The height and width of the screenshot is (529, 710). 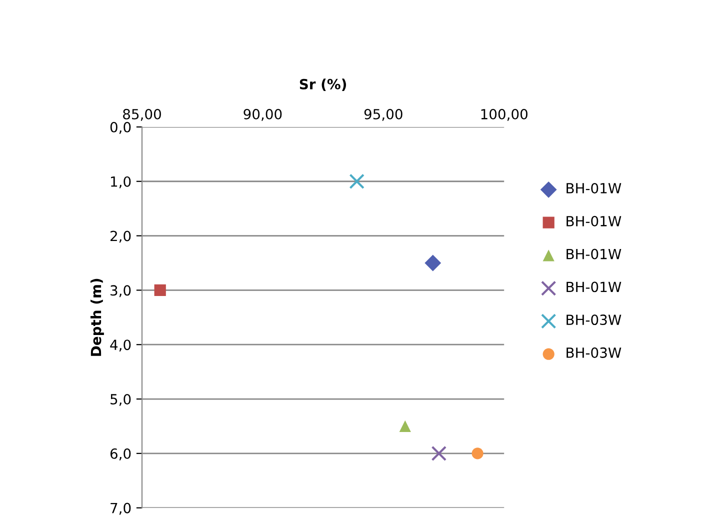 What do you see at coordinates (120, 236) in the screenshot?
I see `y-tick-label: 2,0` at bounding box center [120, 236].